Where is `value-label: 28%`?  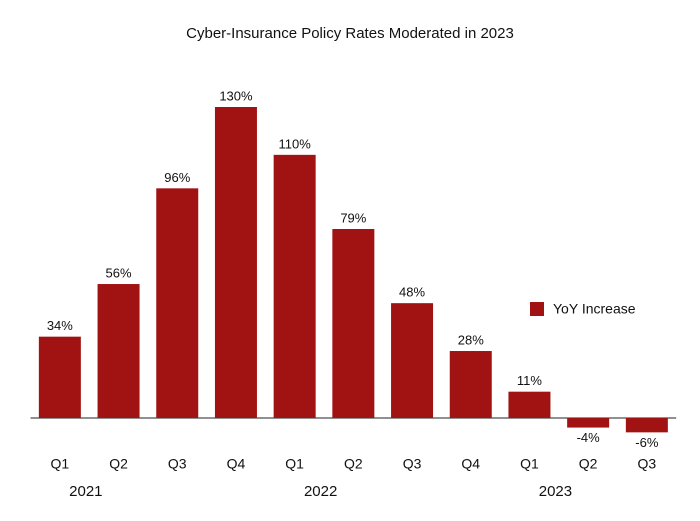
value-label: 28% is located at coordinates (471, 339).